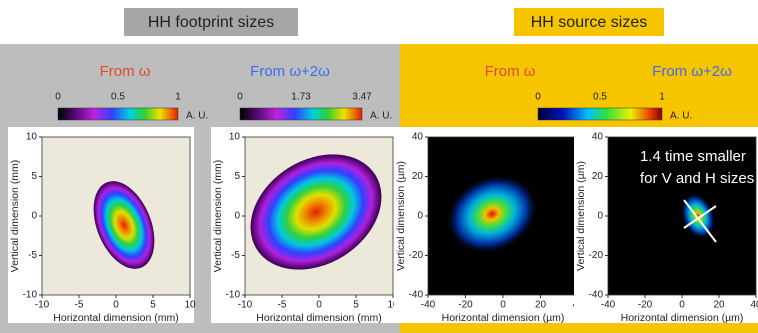 Image resolution: width=758 pixels, height=333 pixels. Describe the element at coordinates (362, 97) in the screenshot. I see `colorbar-tick: 3.47` at that location.